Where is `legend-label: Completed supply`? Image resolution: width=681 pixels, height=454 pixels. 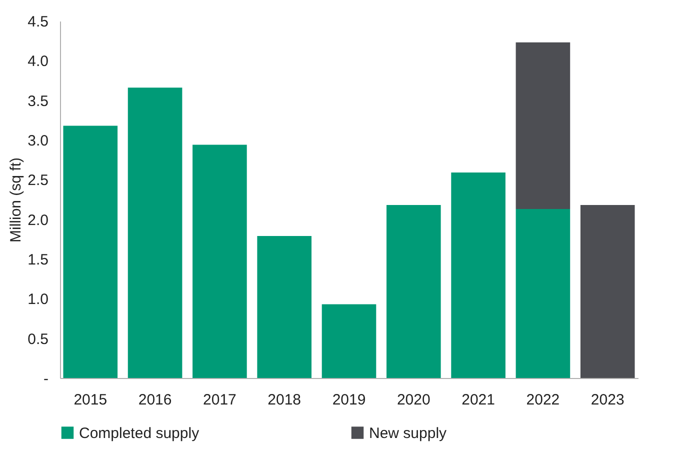 legend-label: Completed supply is located at coordinates (139, 433).